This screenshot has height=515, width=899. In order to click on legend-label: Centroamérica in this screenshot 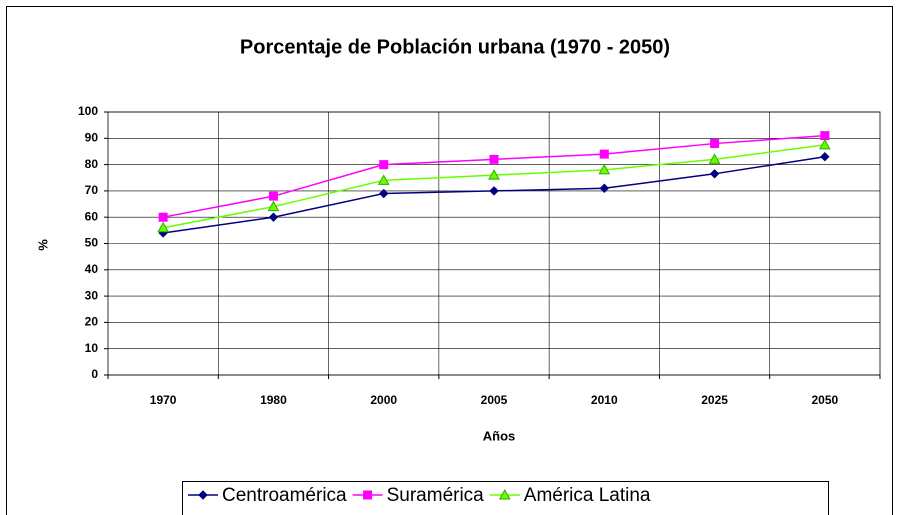, I will do `click(284, 495)`.